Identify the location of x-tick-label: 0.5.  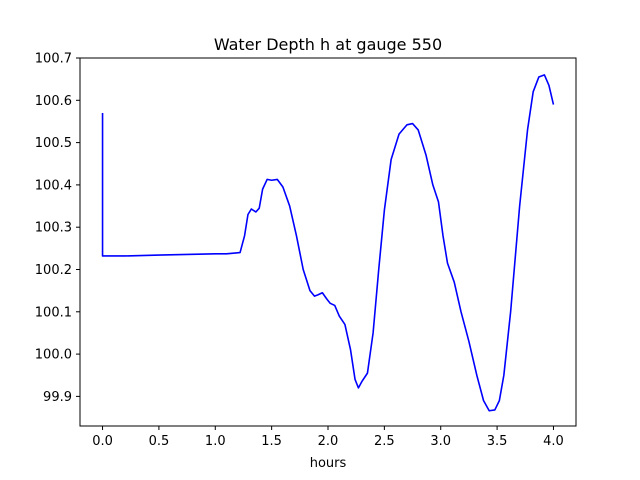
(159, 441).